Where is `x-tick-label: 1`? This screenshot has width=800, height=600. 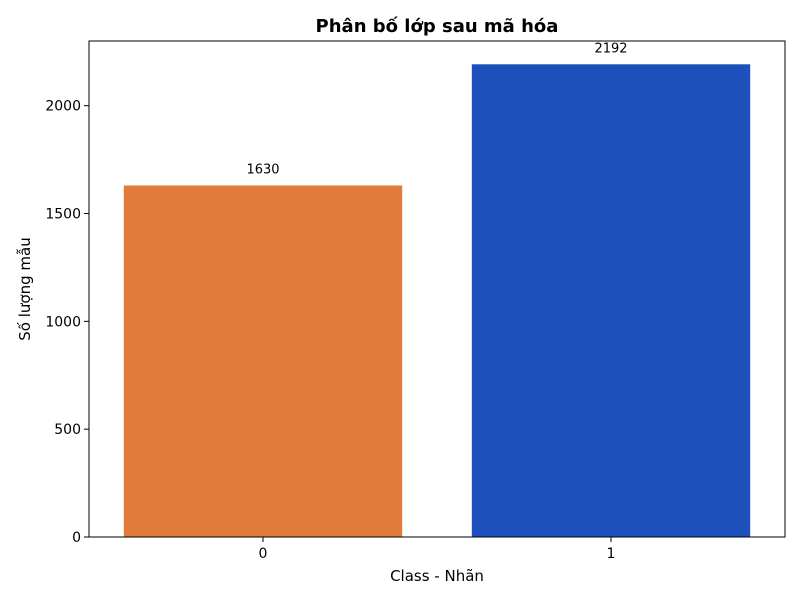
x-tick-label: 1 is located at coordinates (611, 554).